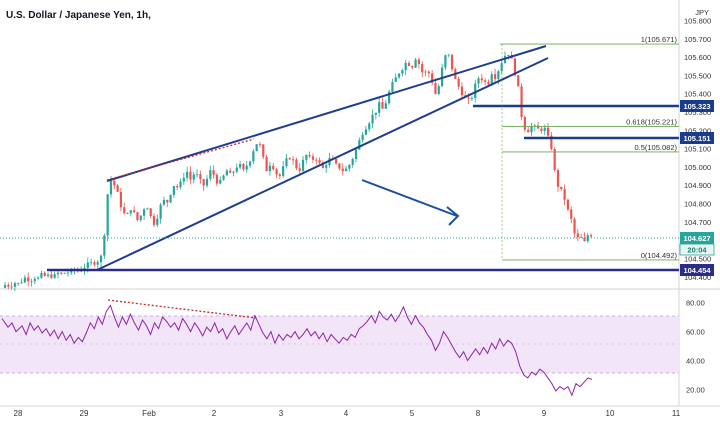  I want to click on price-tick-label: 104.700, so click(697, 222).